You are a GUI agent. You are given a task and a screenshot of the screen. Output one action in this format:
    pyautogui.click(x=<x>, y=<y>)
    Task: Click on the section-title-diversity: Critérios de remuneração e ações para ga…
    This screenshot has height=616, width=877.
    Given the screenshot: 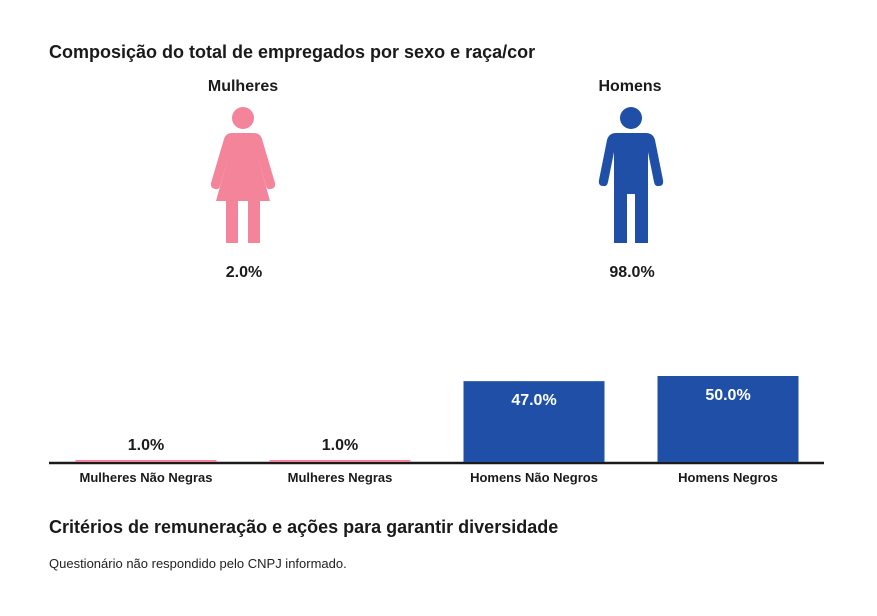 What is the action you would take?
    pyautogui.click(x=304, y=527)
    